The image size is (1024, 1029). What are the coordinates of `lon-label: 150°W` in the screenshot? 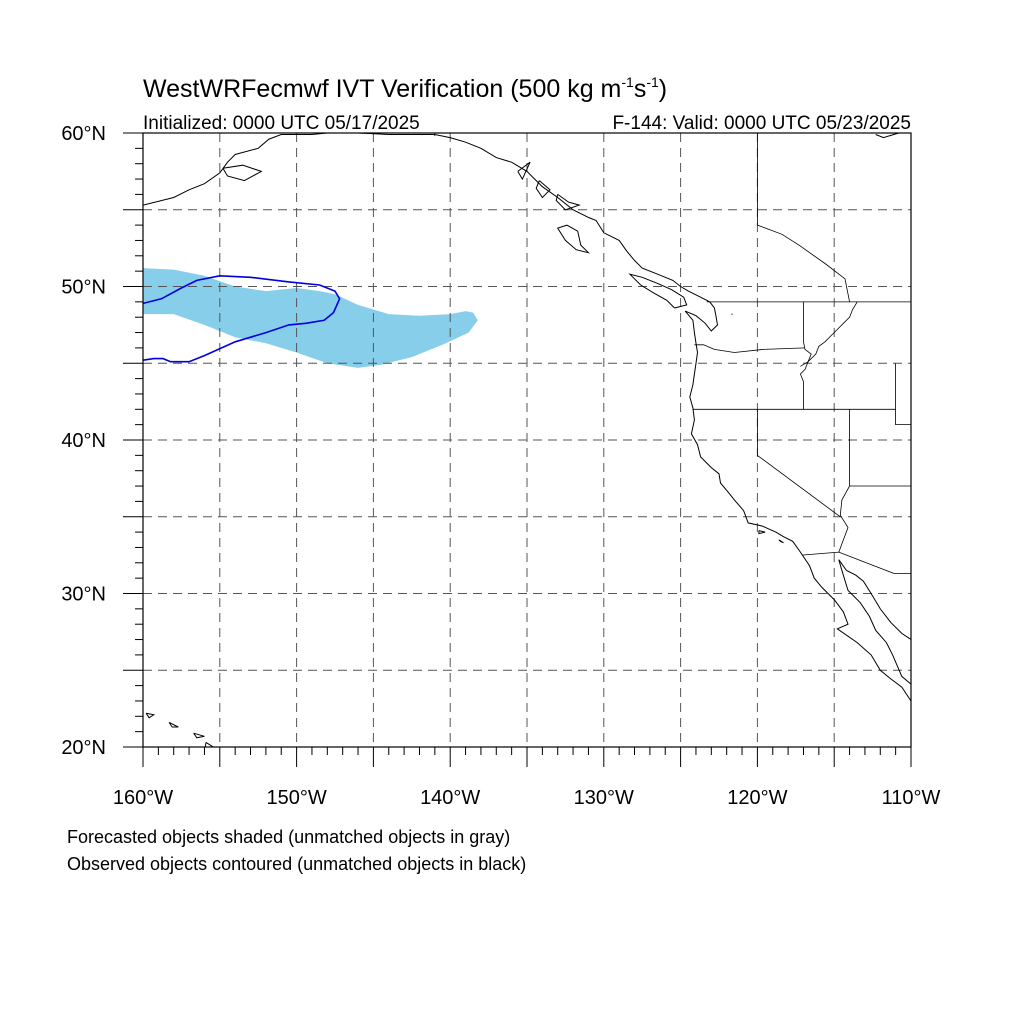 It's located at (296, 798).